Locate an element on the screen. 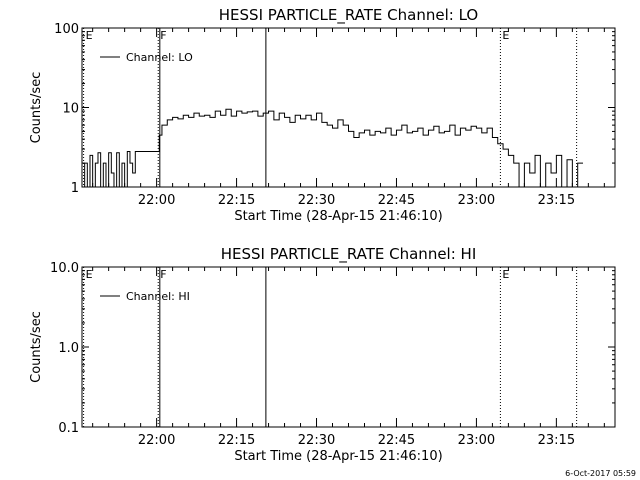 The width and height of the screenshot is (640, 480). y-tick-label: 0.1 is located at coordinates (68, 428).